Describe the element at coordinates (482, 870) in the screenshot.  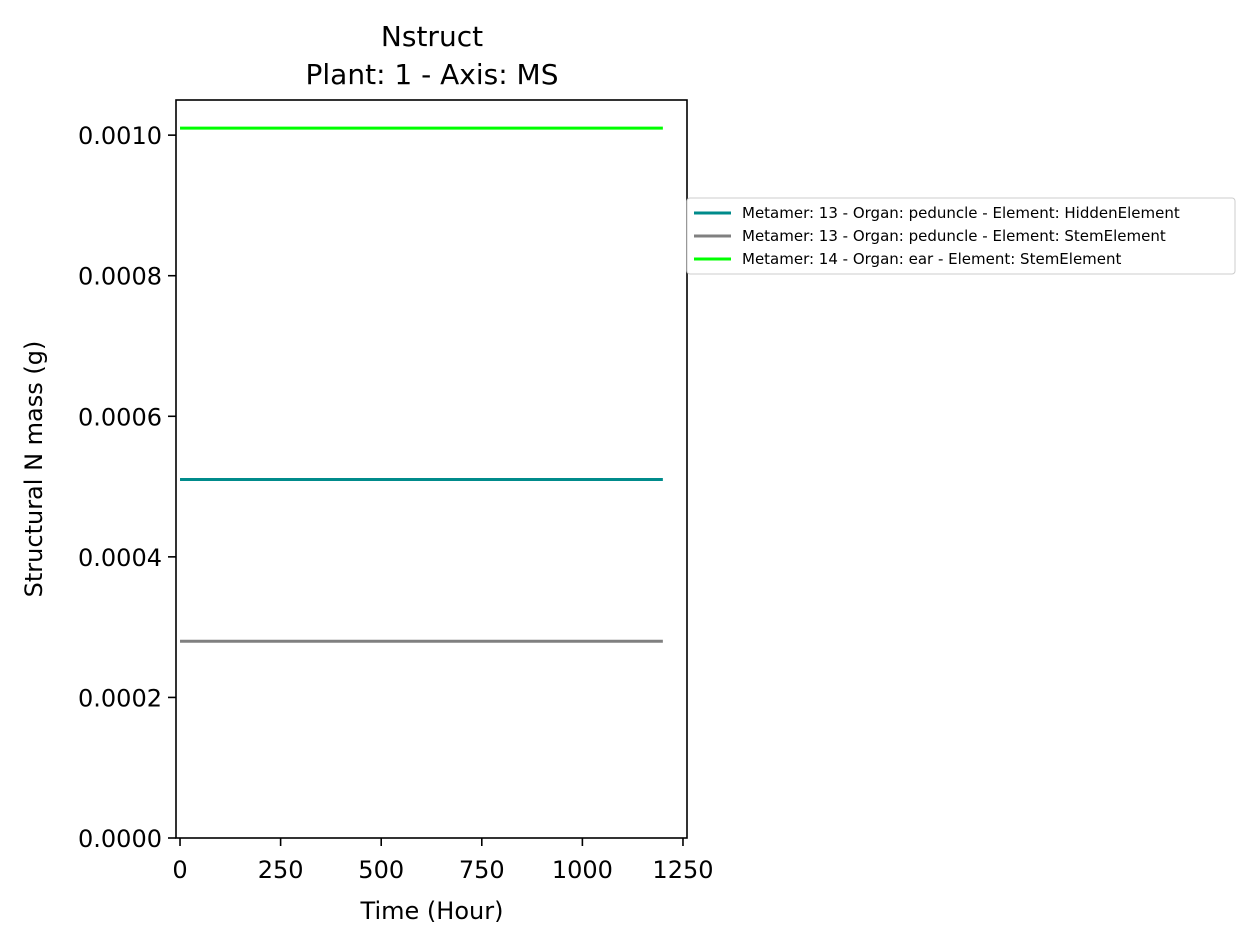
I see `x-tick-label: 750` at that location.